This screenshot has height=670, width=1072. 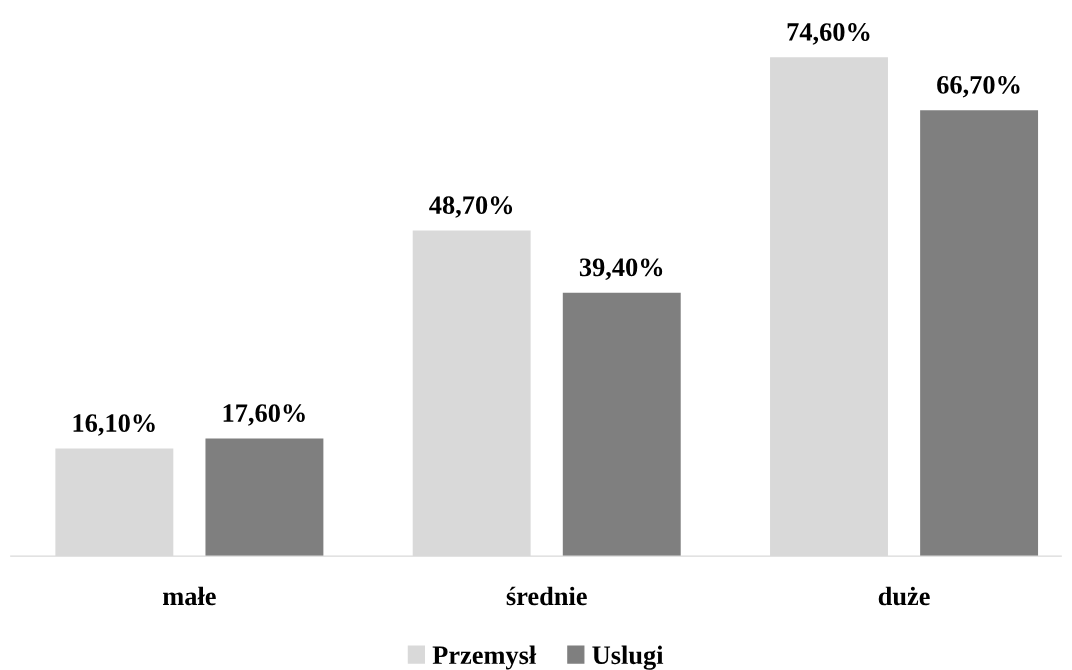 What do you see at coordinates (904, 596) in the screenshot?
I see `x-tick-label: duże` at bounding box center [904, 596].